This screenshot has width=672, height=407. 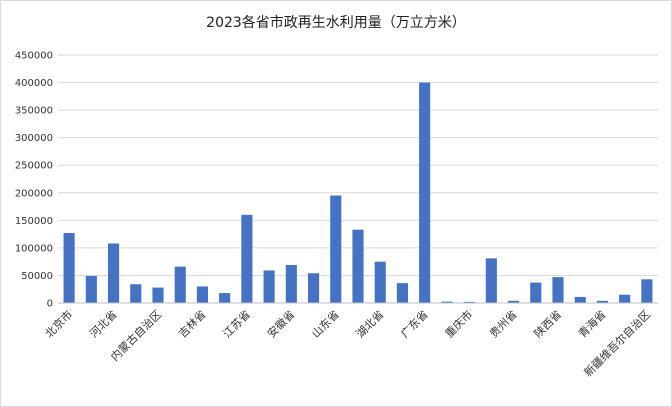 I want to click on y-tick-label: 200000, so click(x=34, y=193).